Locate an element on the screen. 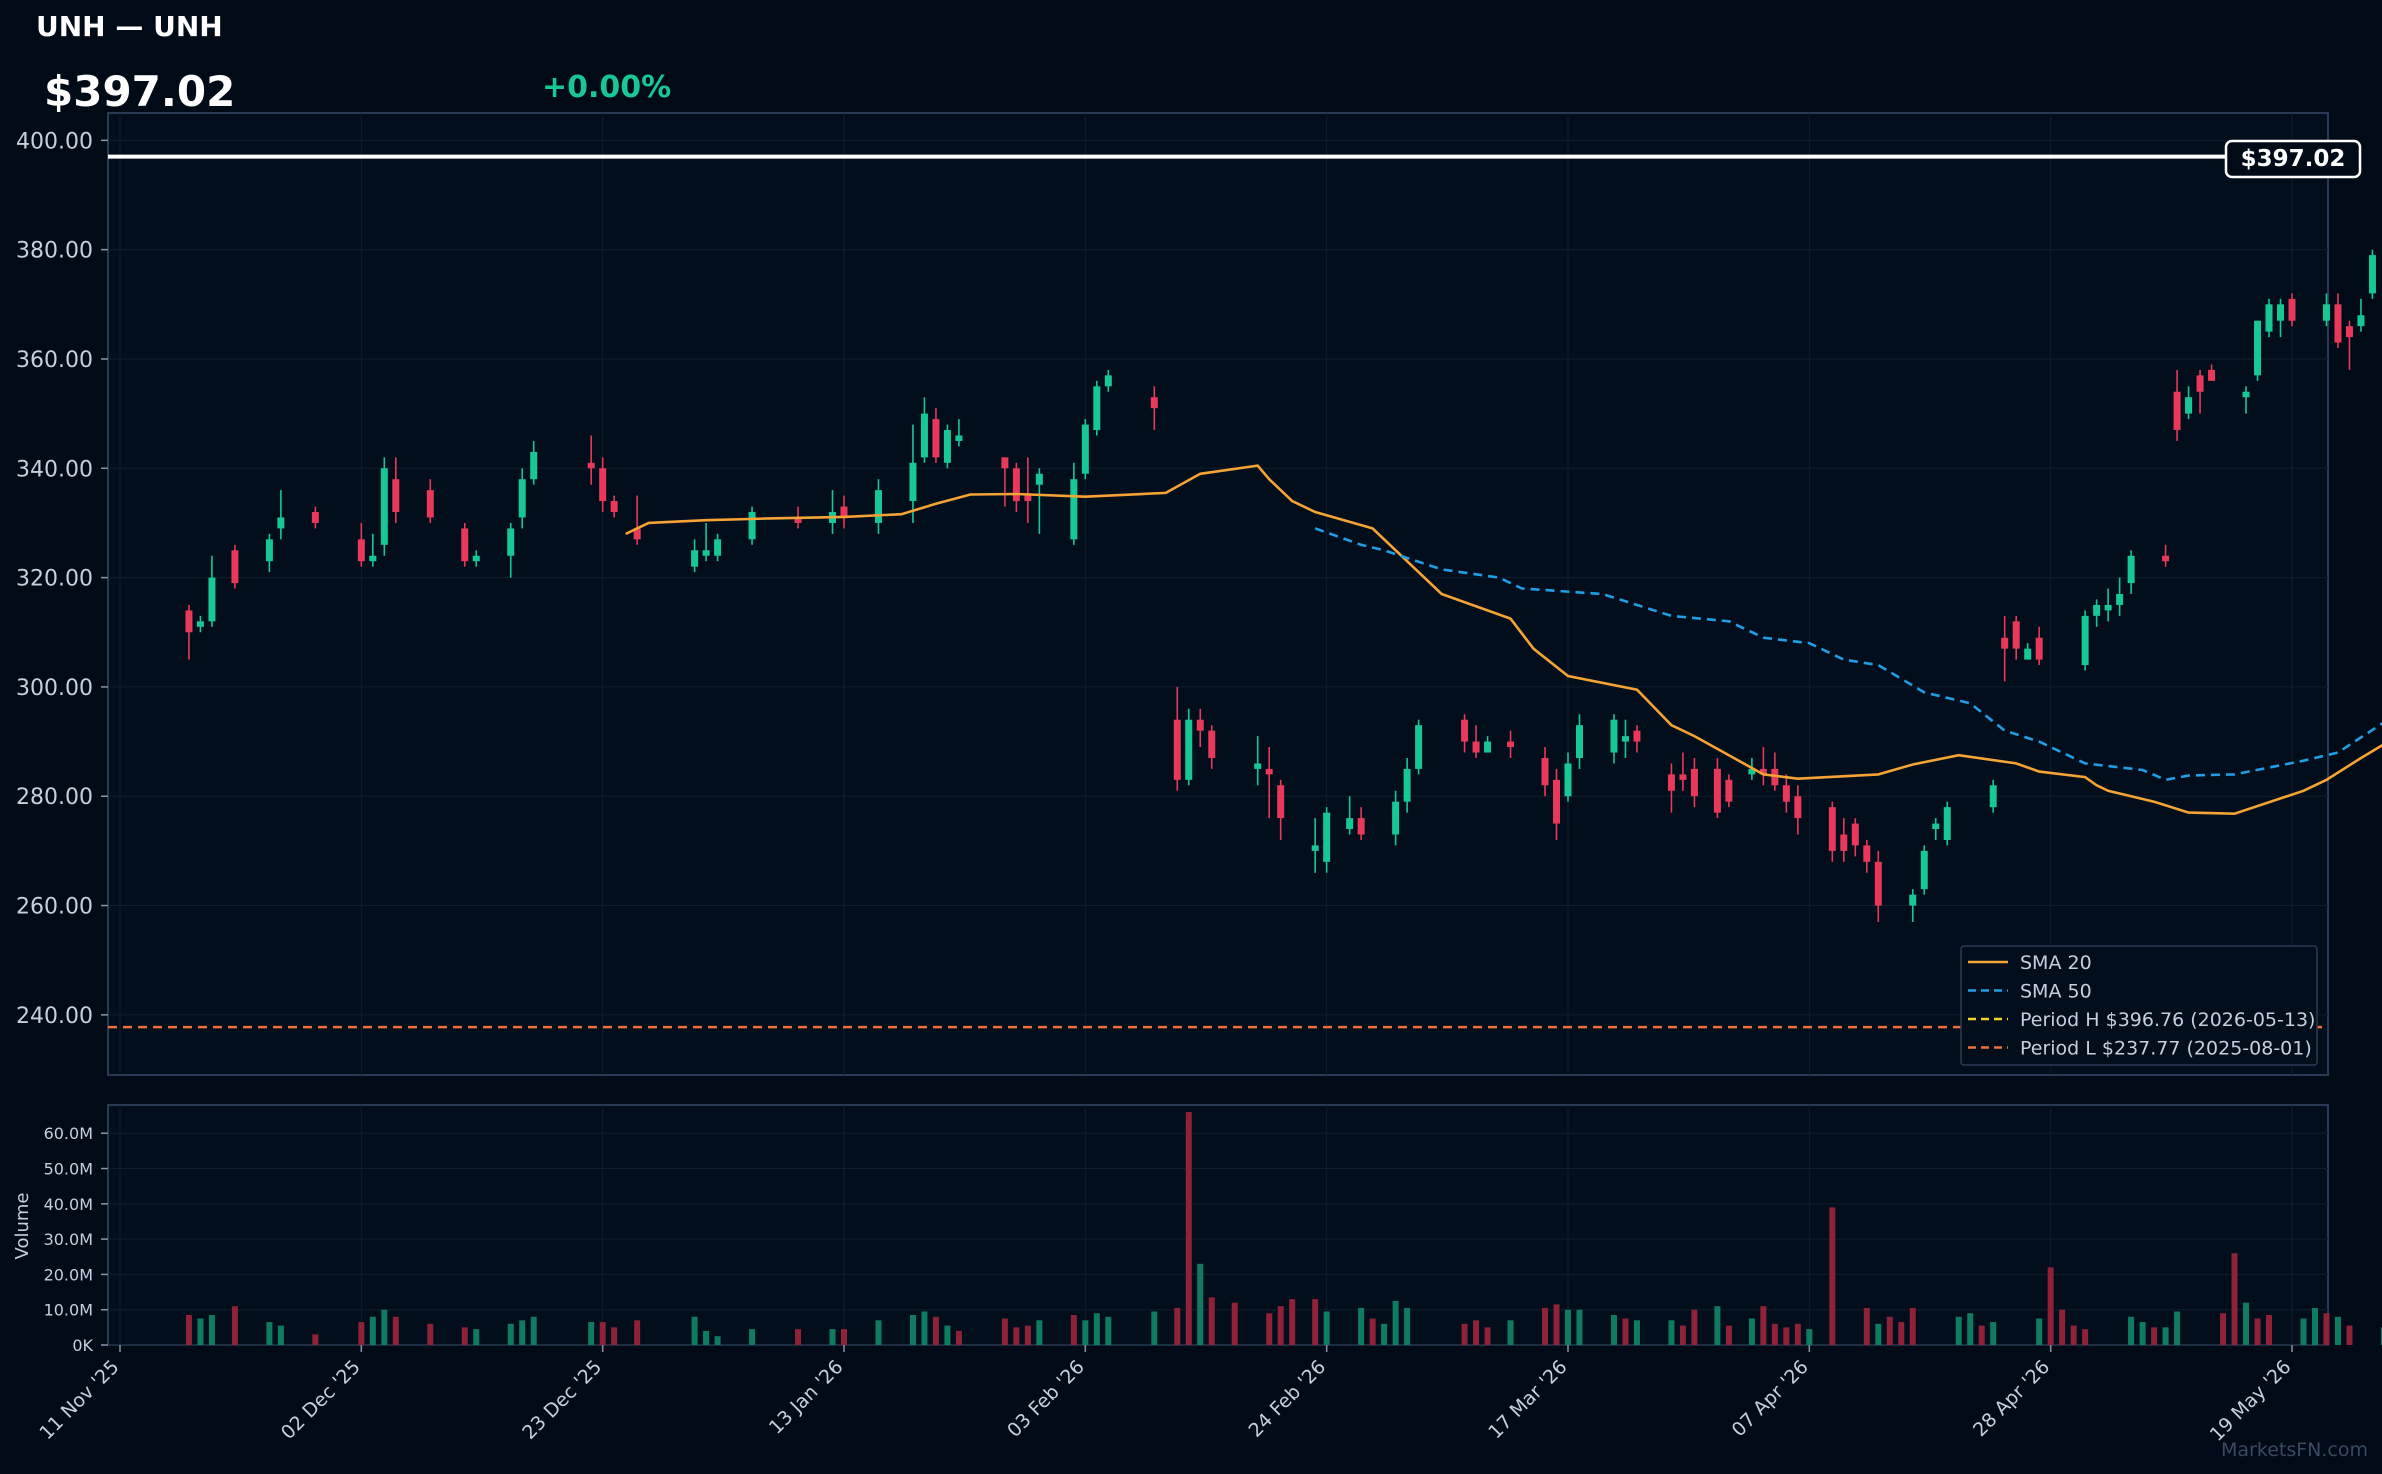 The width and height of the screenshot is (2382, 1474). price-tag: $397.02 is located at coordinates (2293, 159).